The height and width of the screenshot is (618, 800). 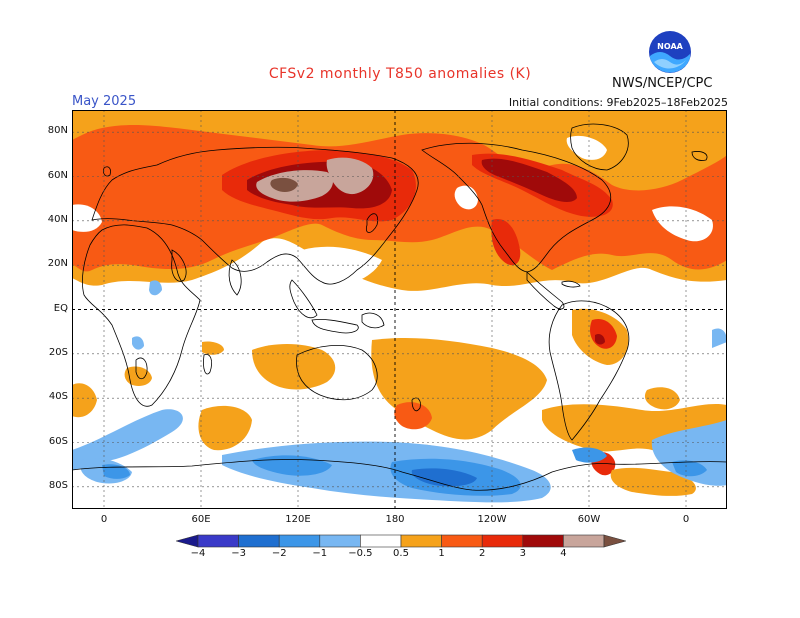 What do you see at coordinates (400, 74) in the screenshot?
I see `map-title: CFSv2 monthly T850 anomalies (K)` at bounding box center [400, 74].